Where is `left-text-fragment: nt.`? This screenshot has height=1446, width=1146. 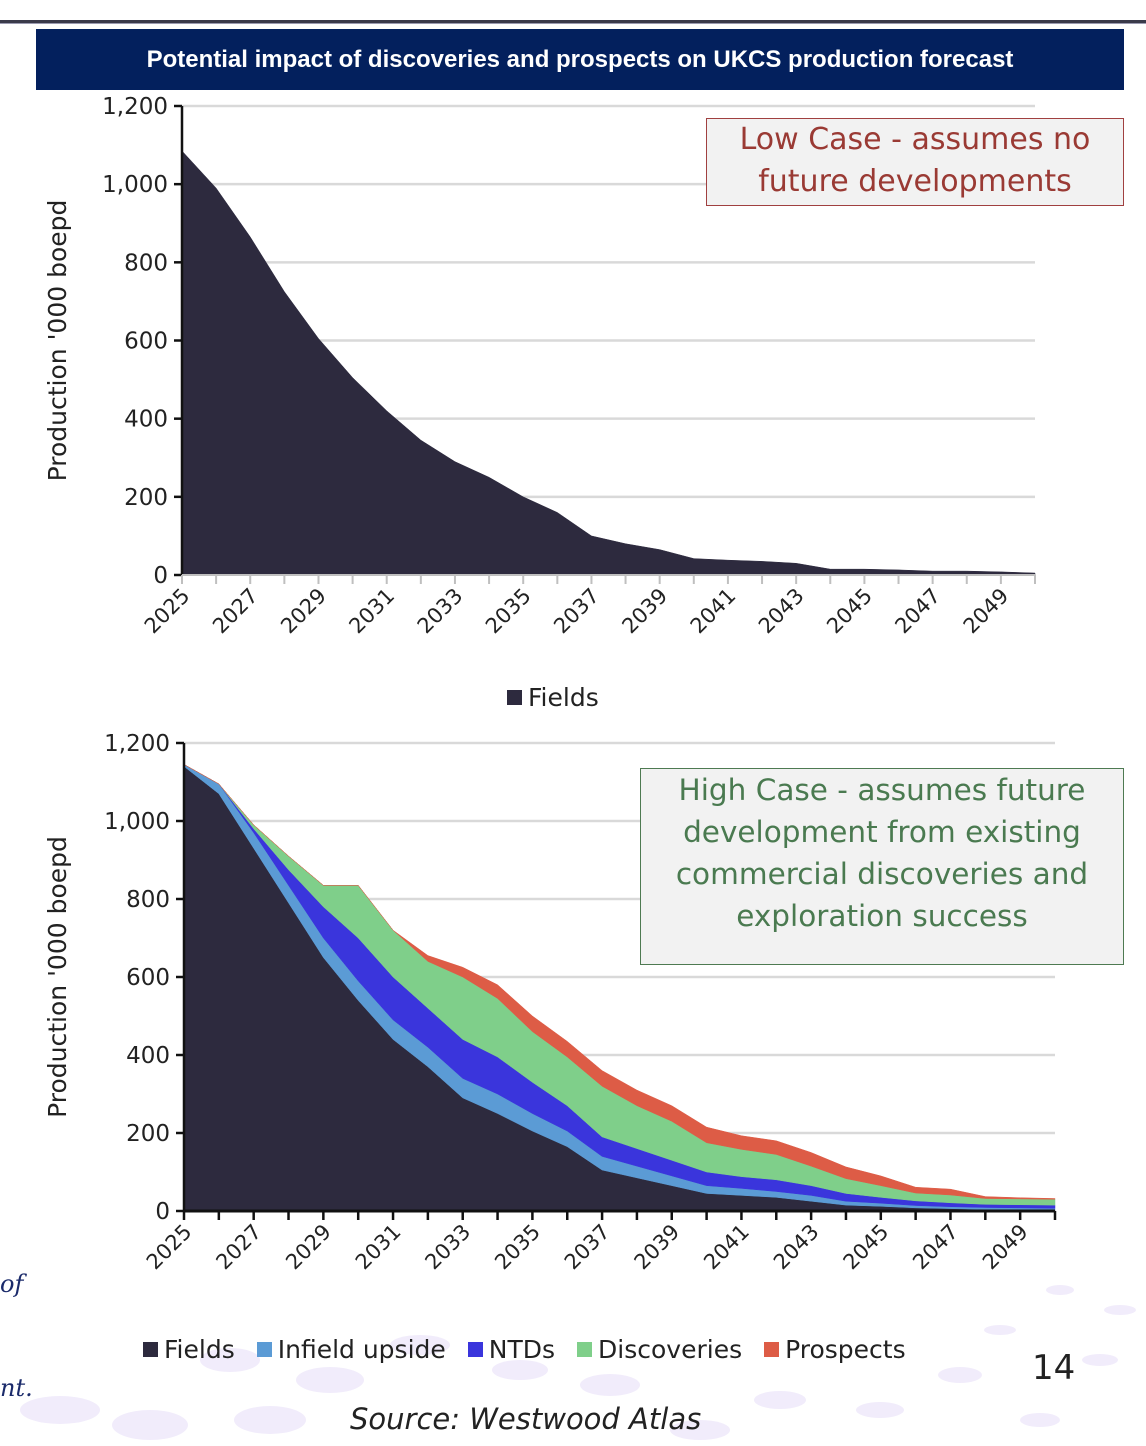 left-text-fragment: nt. is located at coordinates (16, 1388).